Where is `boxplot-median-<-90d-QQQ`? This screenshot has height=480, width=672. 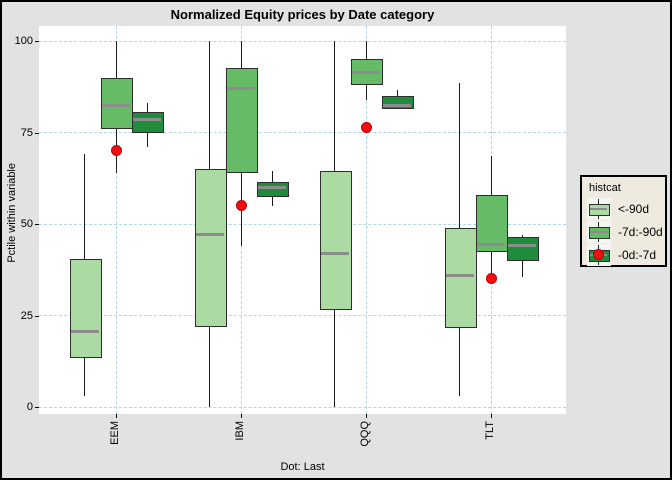
boxplot-median-<-90d-QQQ is located at coordinates (334, 253).